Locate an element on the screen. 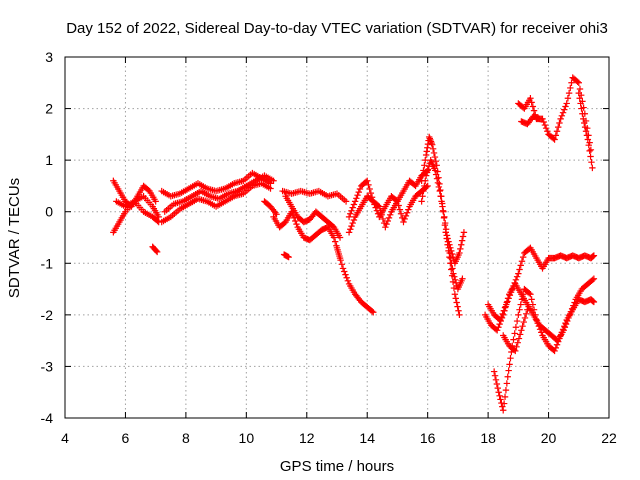 The image size is (640, 480). y-tick-label: 2 is located at coordinates (49, 109).